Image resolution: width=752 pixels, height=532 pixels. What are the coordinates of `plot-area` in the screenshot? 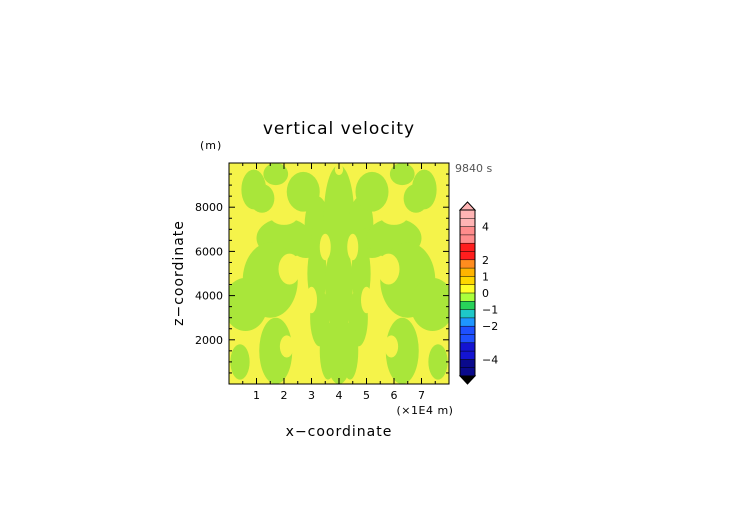 It's located at (339, 273).